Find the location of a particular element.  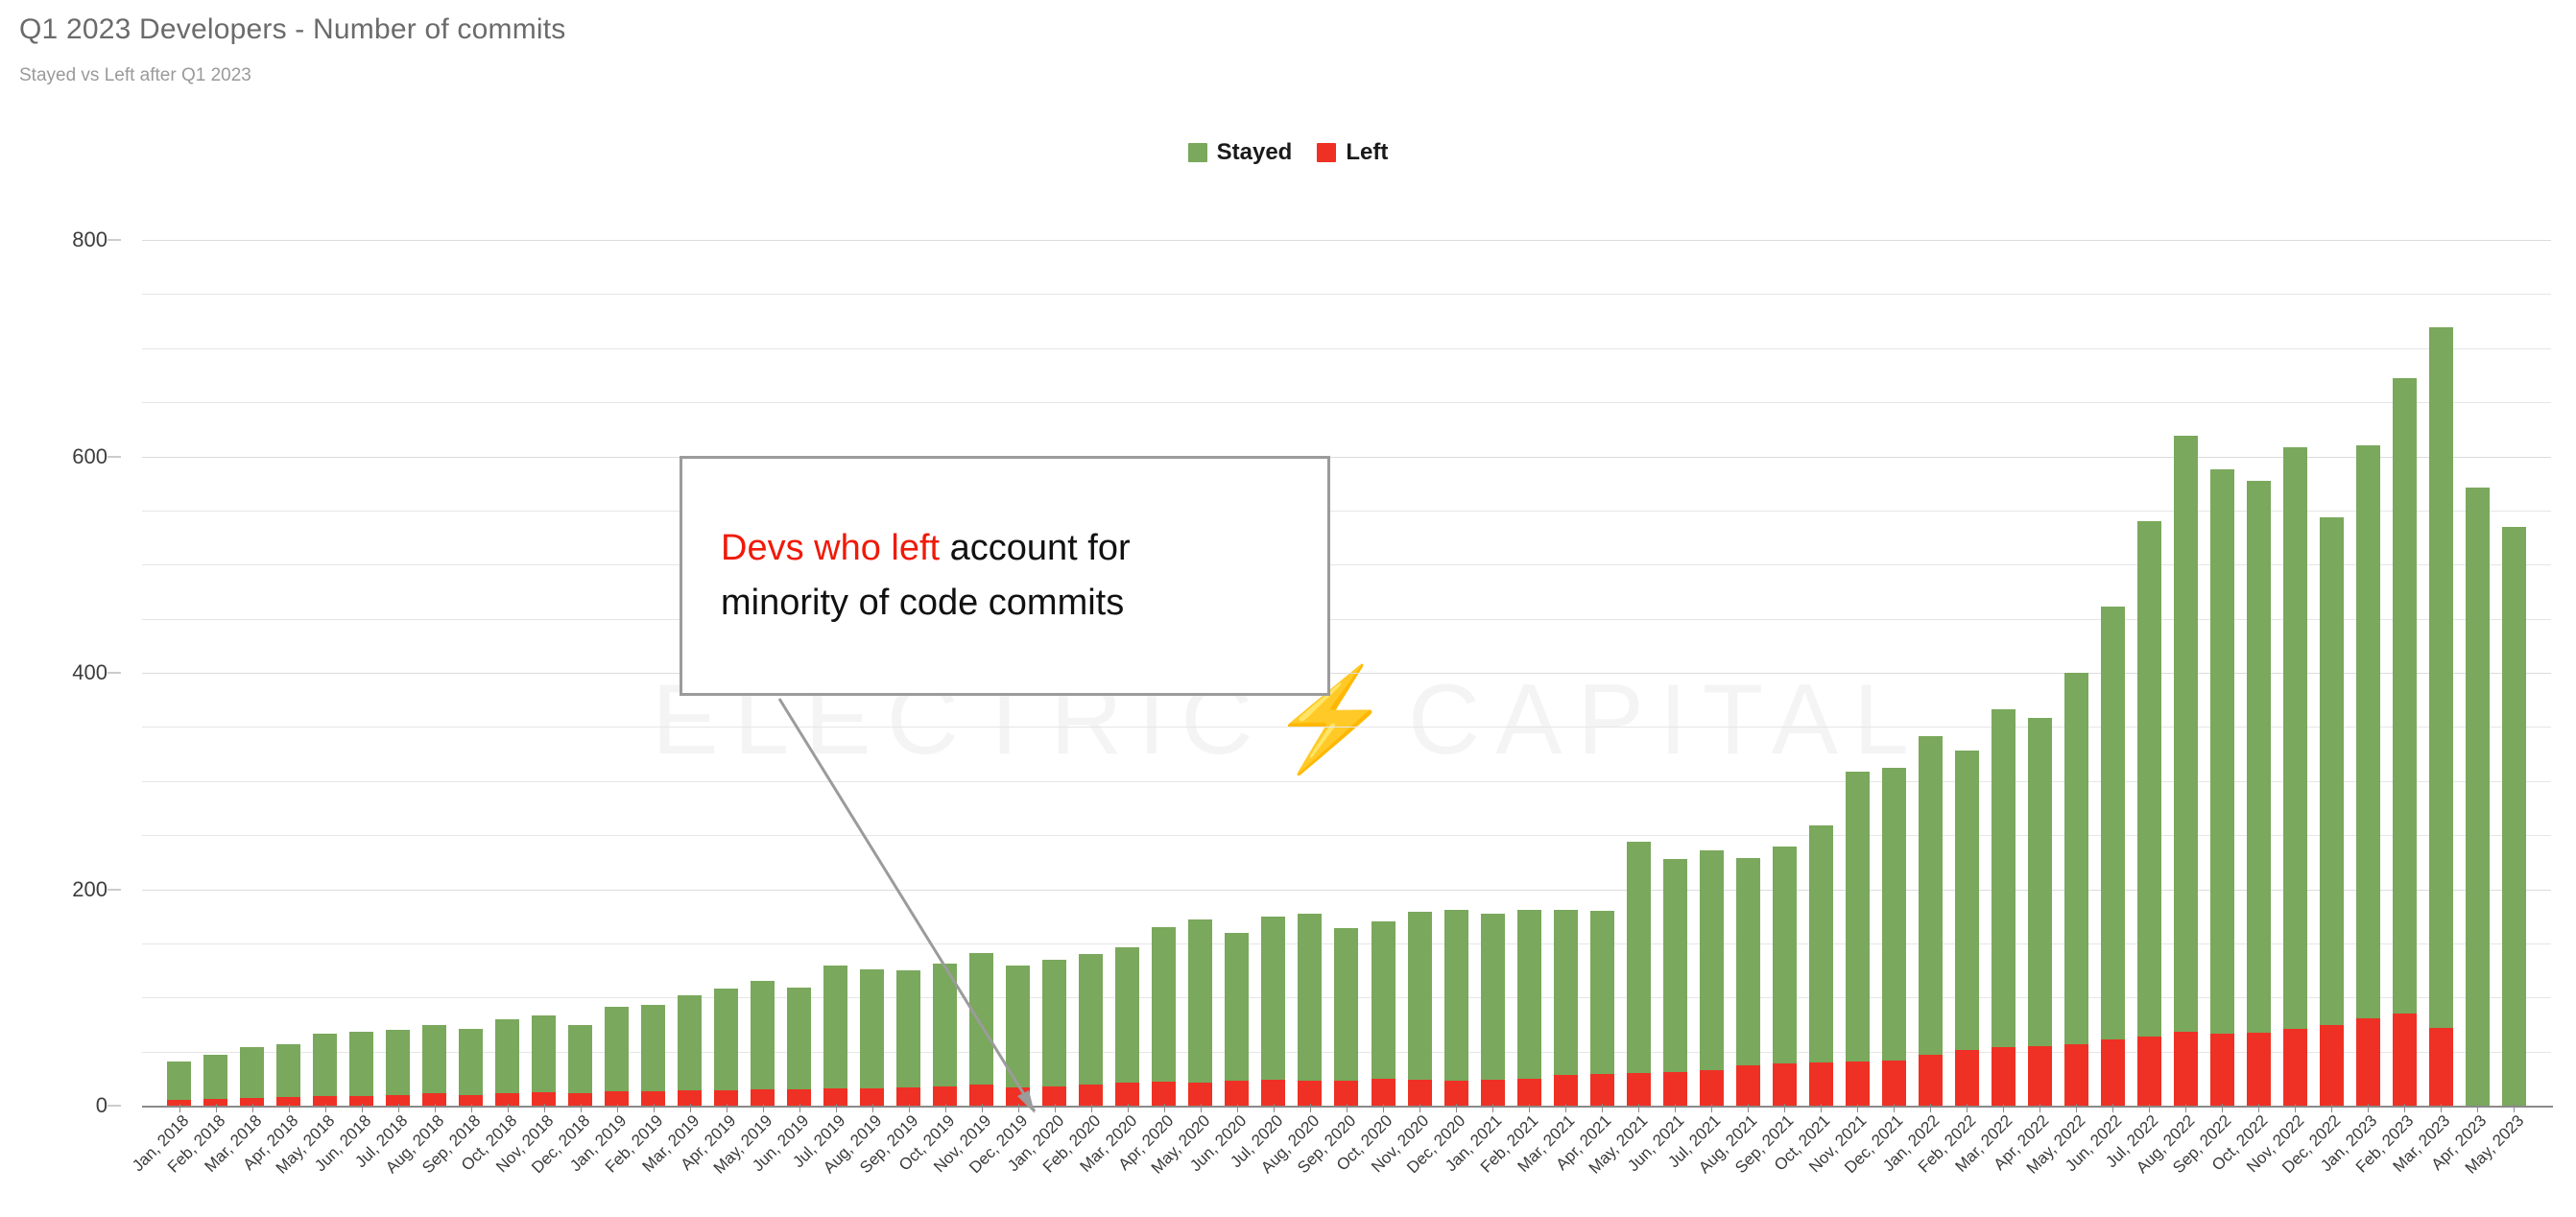

y-tick-mark is located at coordinates (114, 889).